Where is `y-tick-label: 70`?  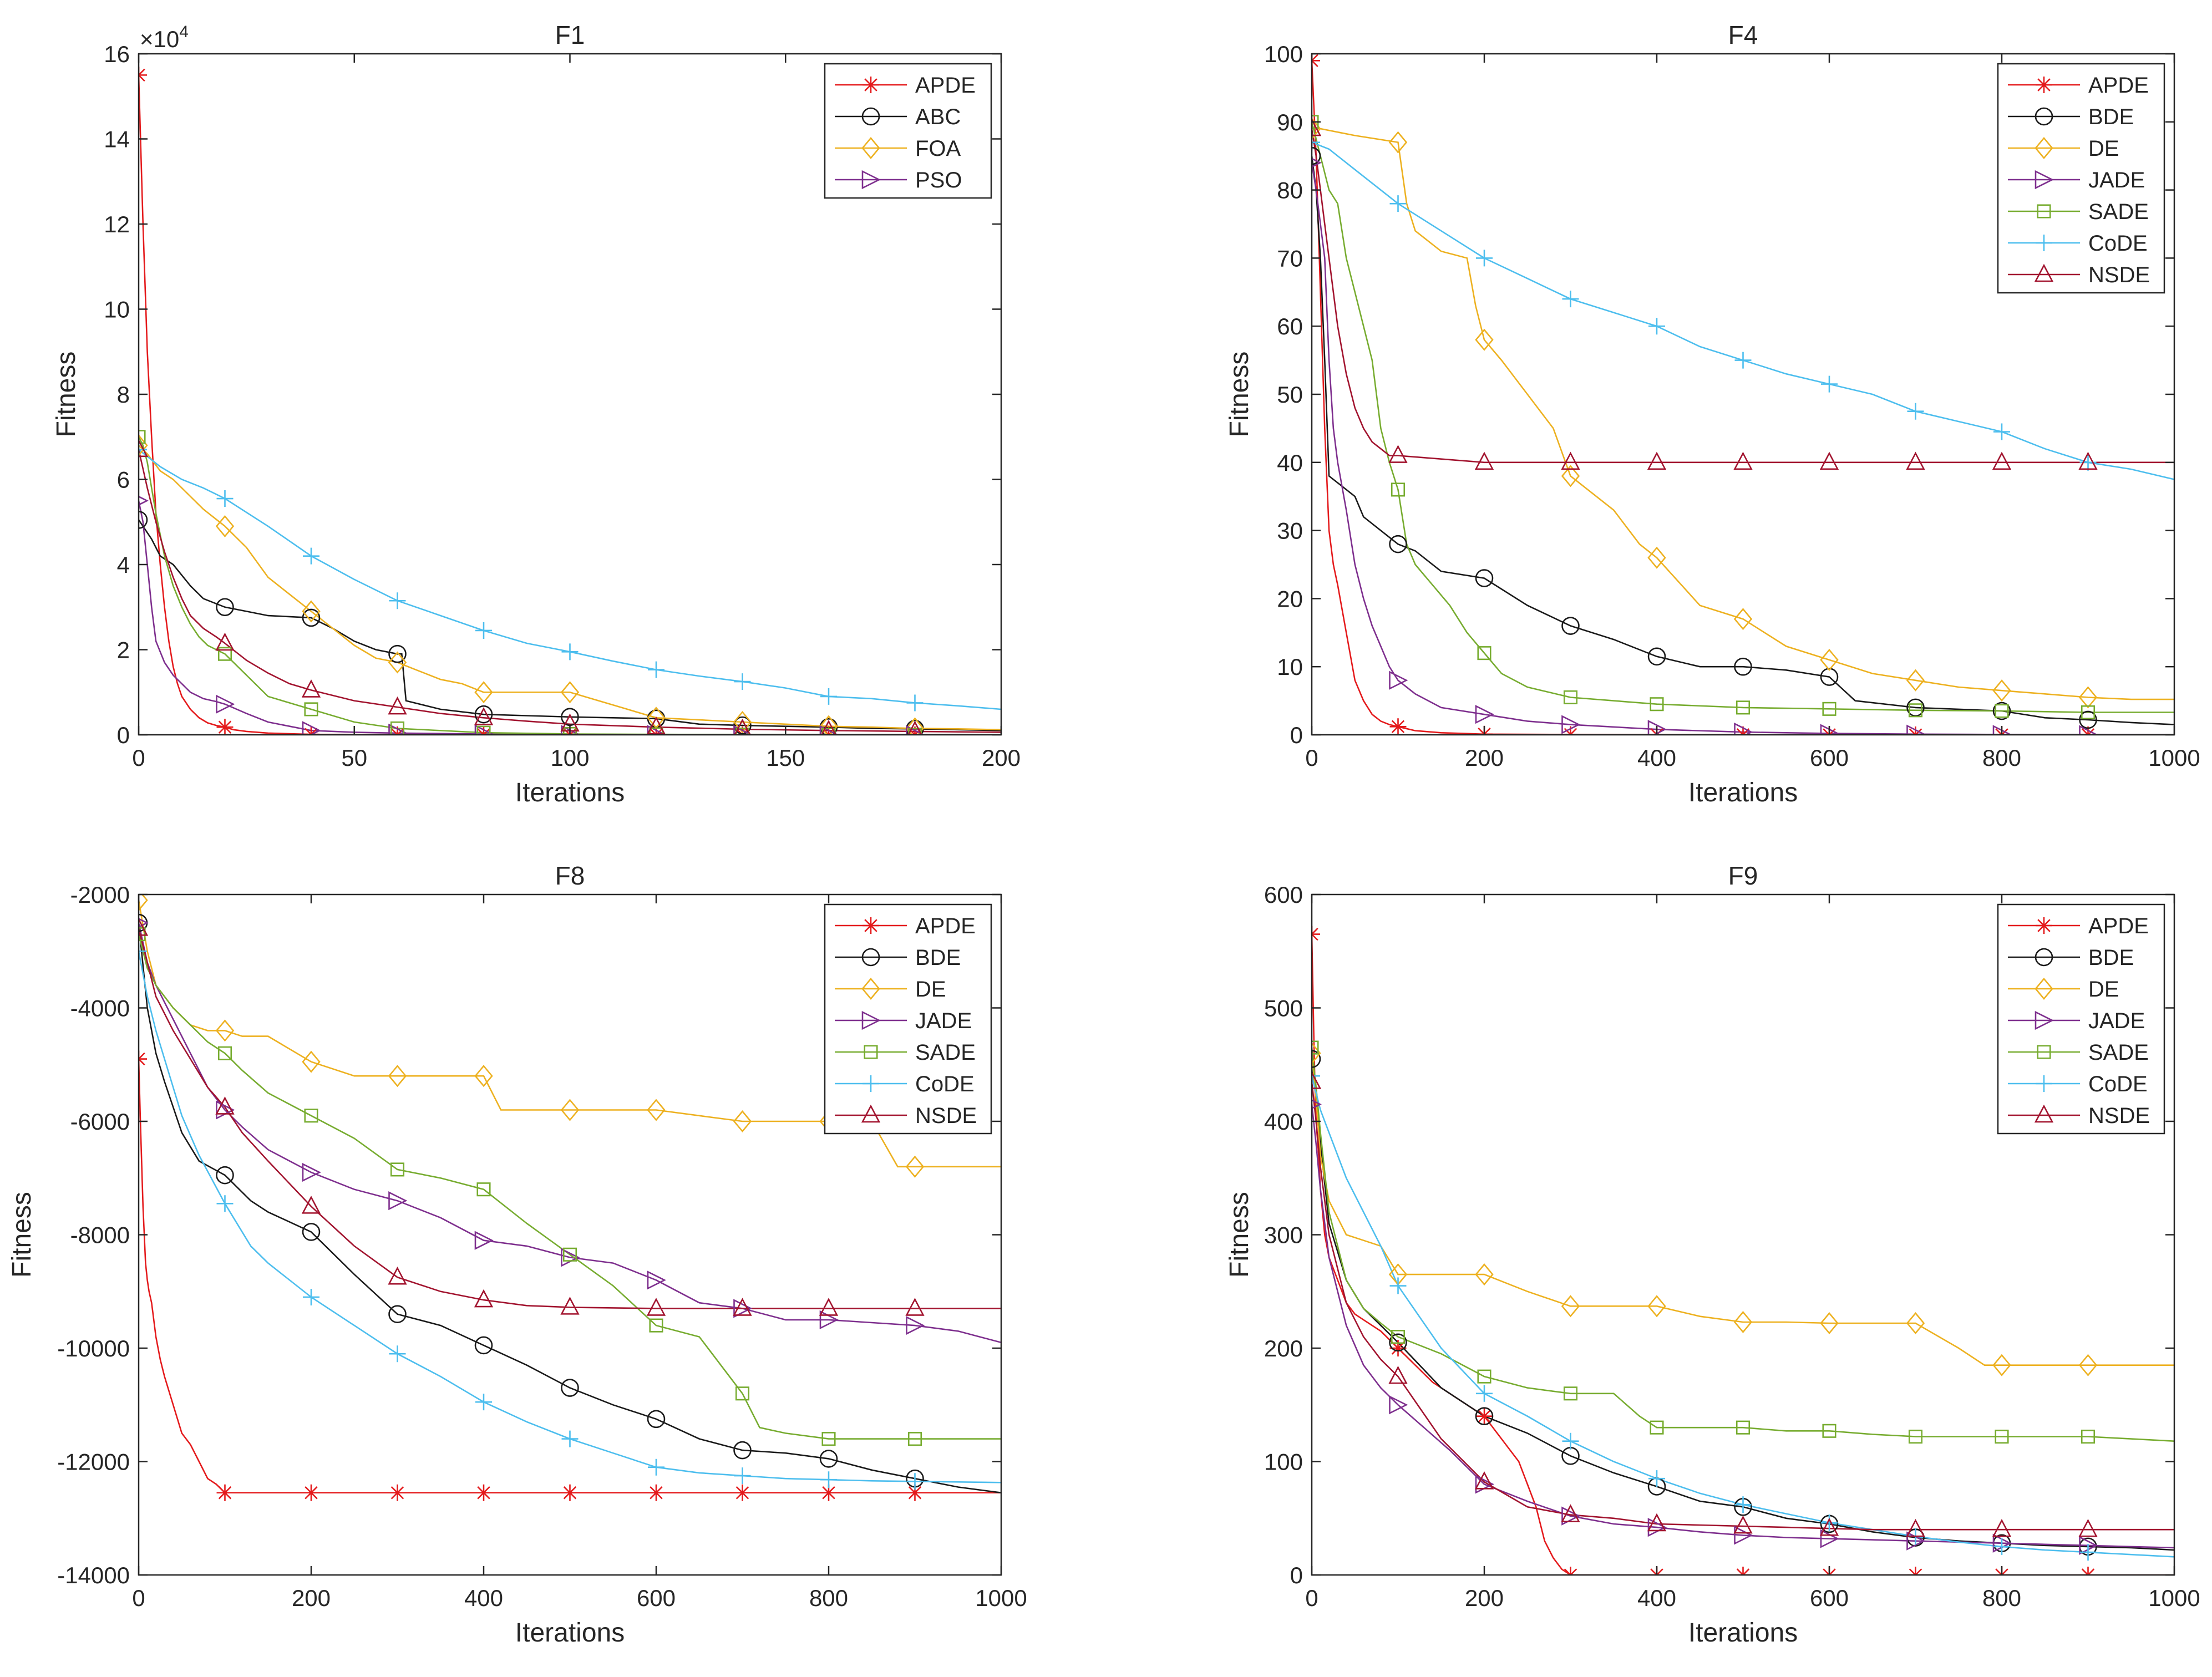
y-tick-label: 70 is located at coordinates (1290, 258).